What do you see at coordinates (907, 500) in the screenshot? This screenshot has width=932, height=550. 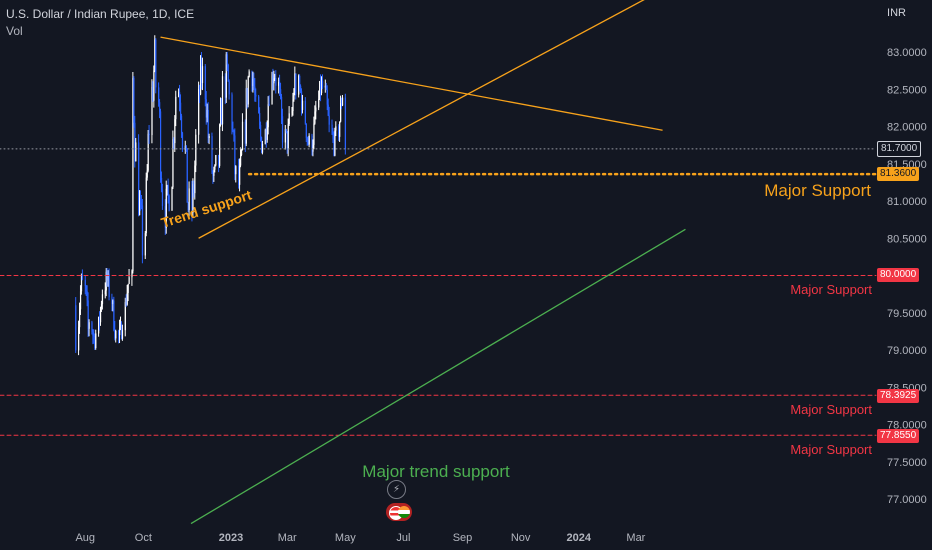 I see `y-tick-label: 77.0000` at bounding box center [907, 500].